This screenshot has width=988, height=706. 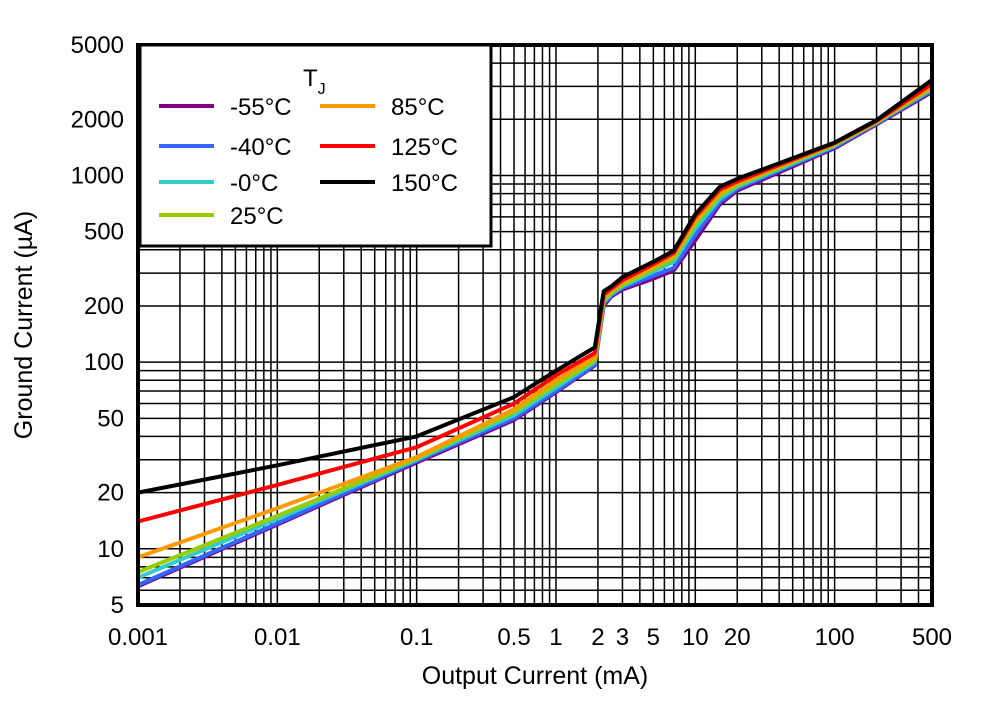 I want to click on x-tick-label: 500, so click(x=932, y=637).